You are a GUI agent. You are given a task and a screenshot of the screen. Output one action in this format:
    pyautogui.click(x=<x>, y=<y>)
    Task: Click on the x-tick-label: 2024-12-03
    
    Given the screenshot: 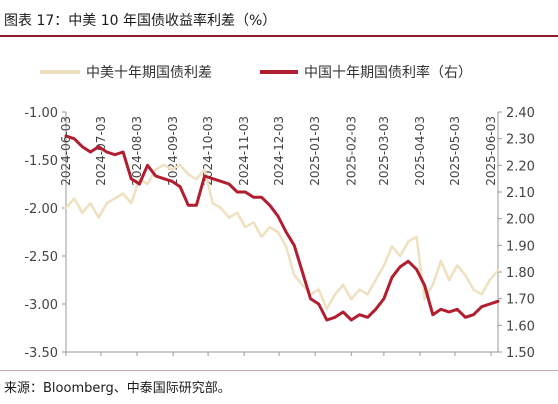 What is the action you would take?
    pyautogui.click(x=279, y=151)
    